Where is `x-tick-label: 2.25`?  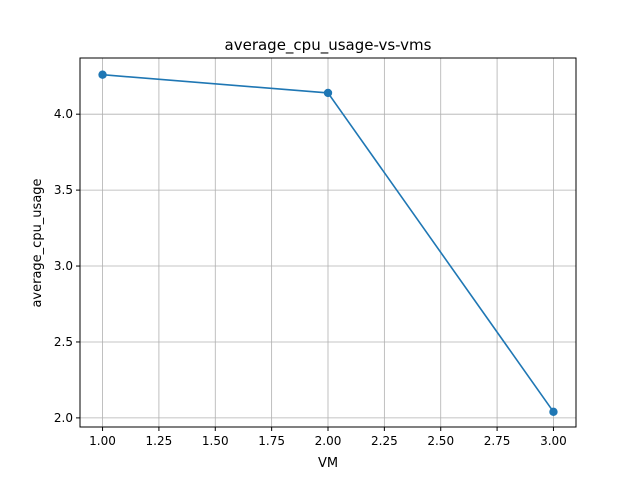
x-tick-label: 2.25 is located at coordinates (384, 441).